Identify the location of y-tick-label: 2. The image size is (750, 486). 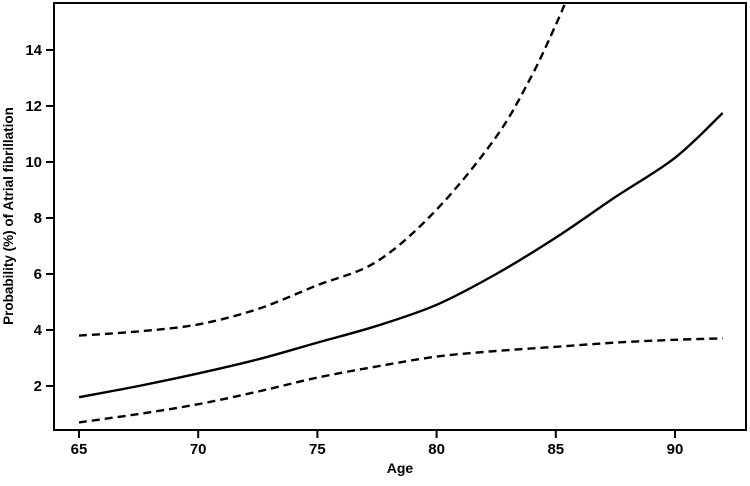
(38, 386).